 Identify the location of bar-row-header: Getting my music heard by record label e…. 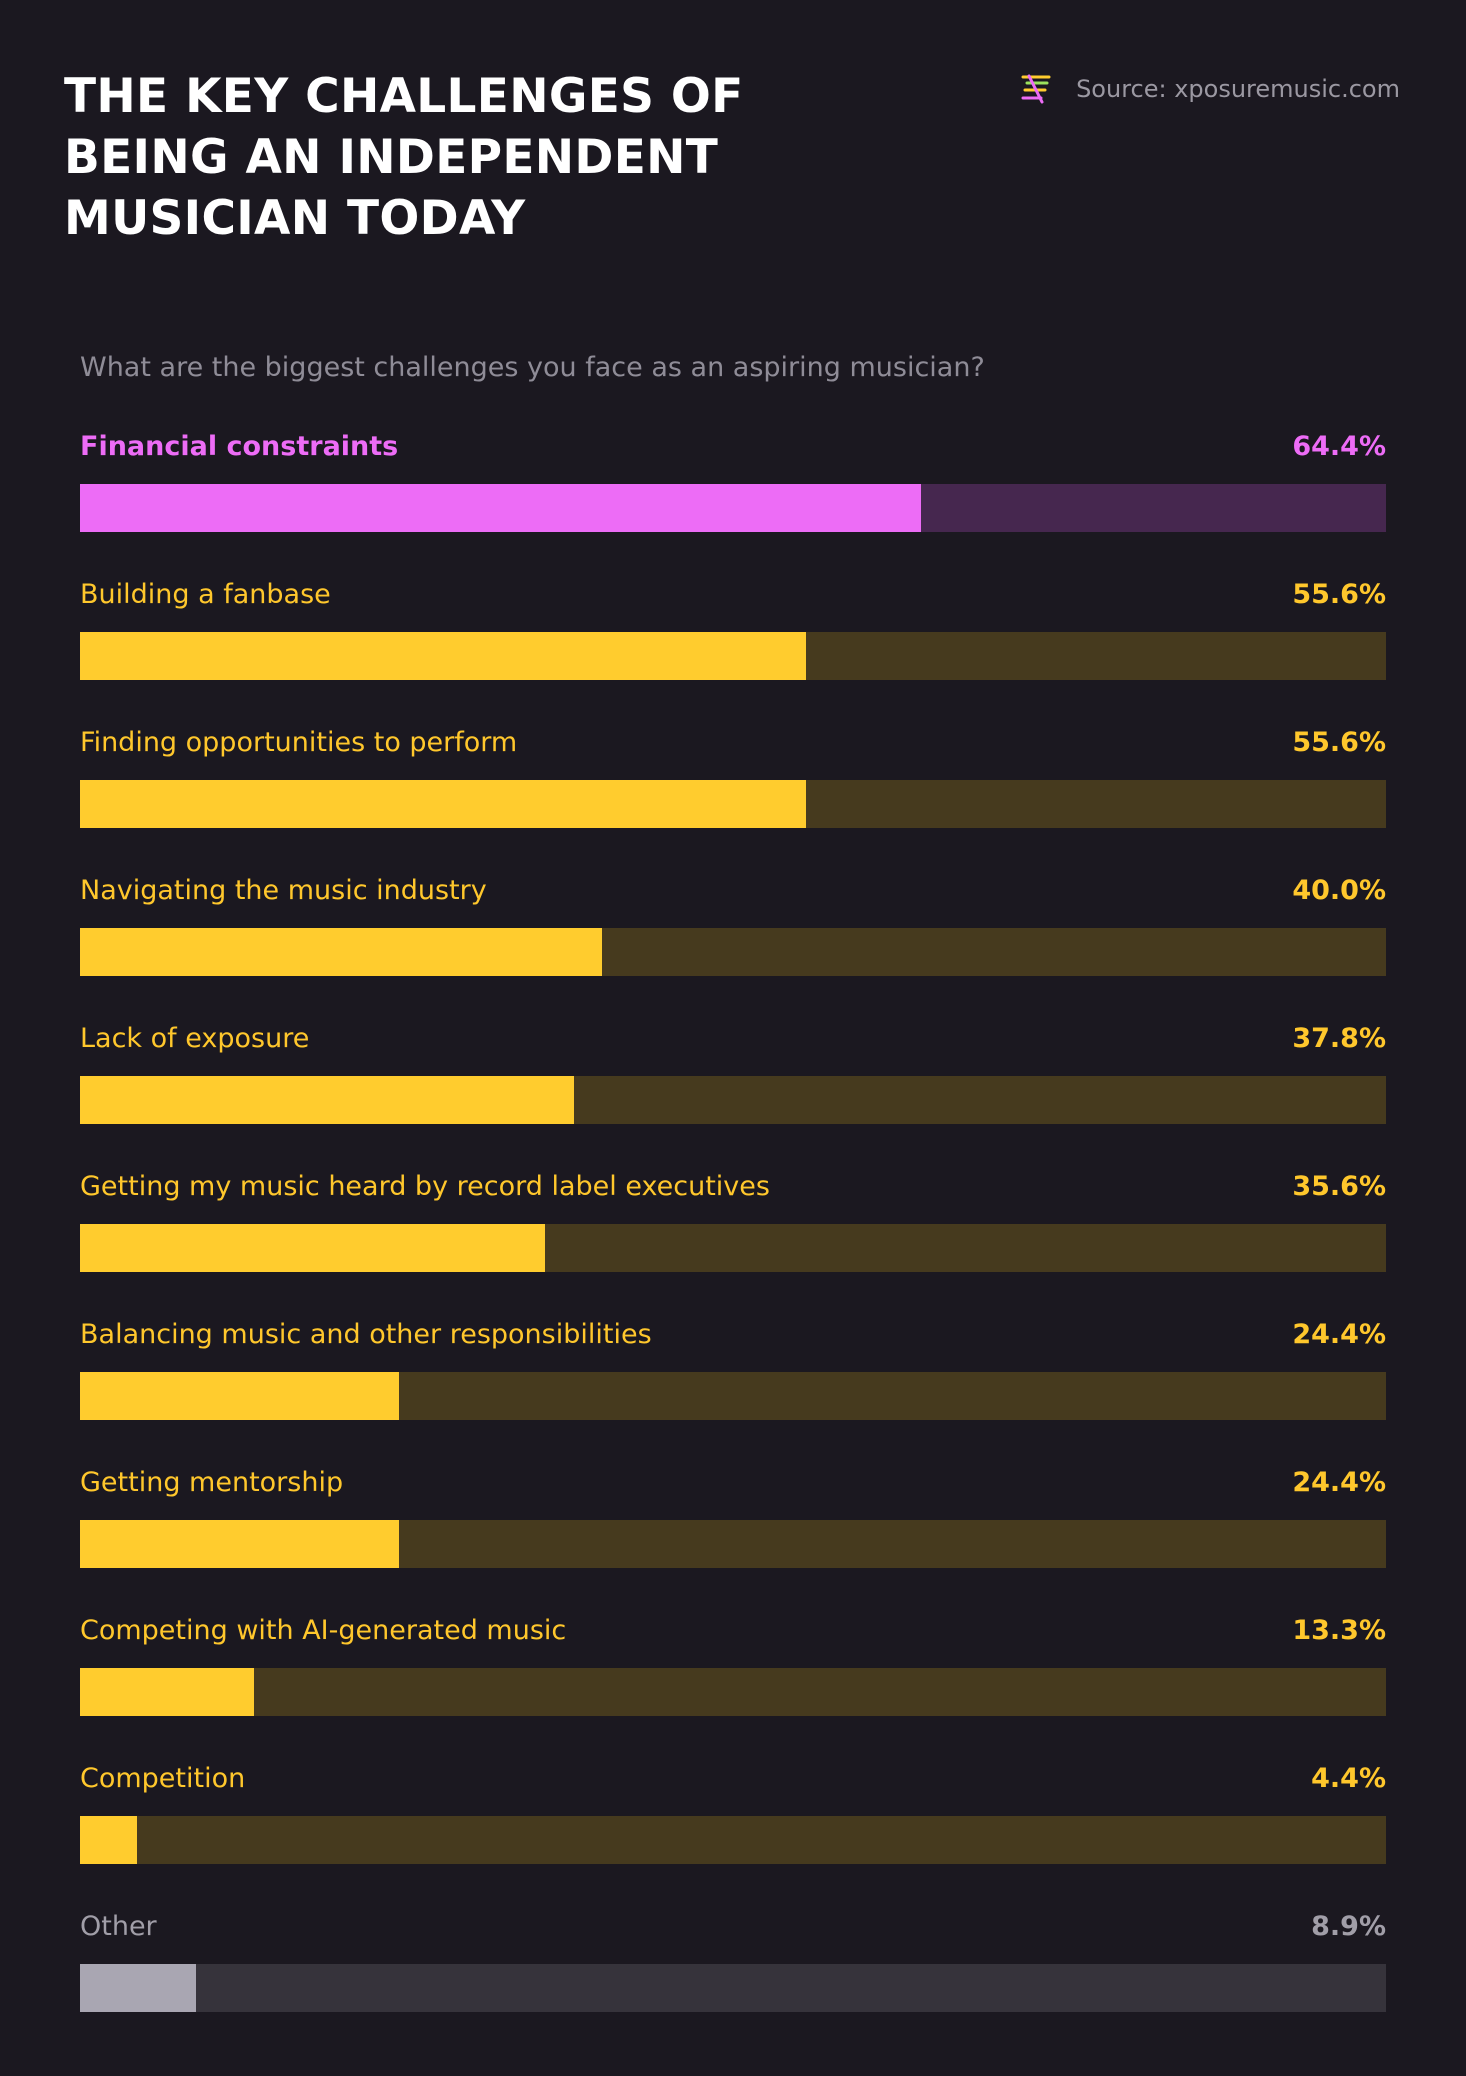
(733, 1186).